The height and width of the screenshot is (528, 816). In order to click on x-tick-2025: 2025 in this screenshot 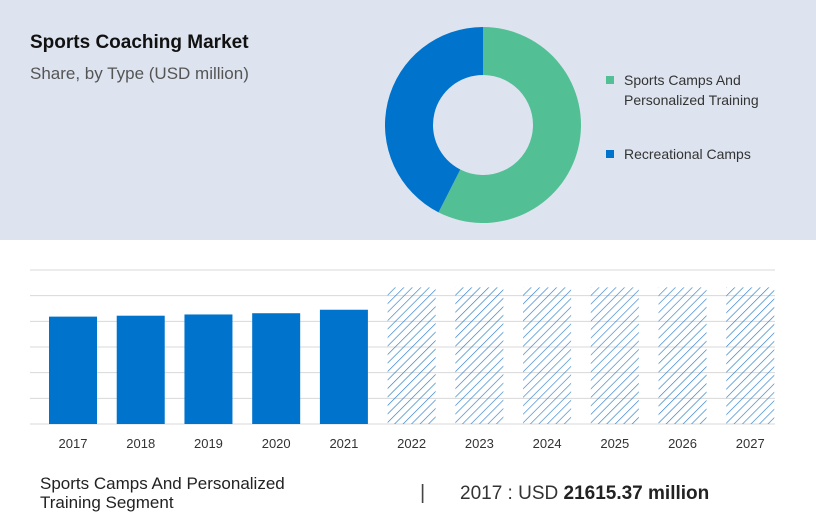, I will do `click(614, 443)`.